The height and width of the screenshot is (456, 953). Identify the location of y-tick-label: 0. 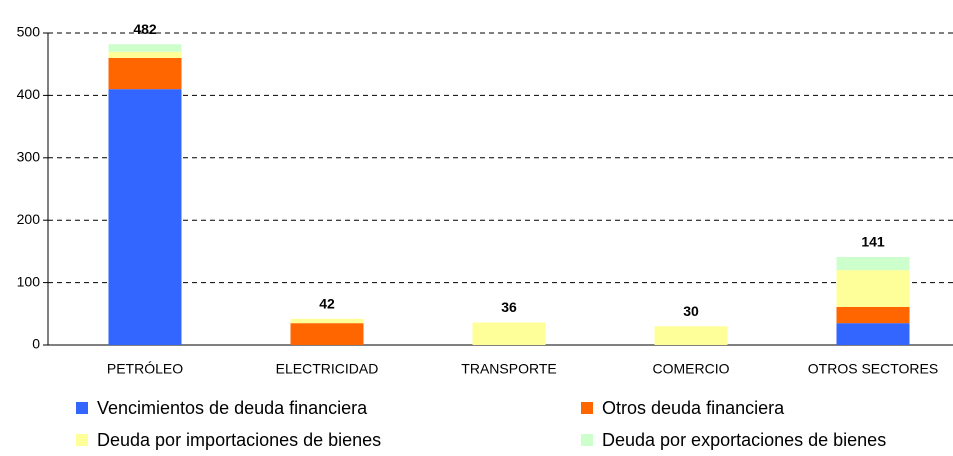
(36, 344).